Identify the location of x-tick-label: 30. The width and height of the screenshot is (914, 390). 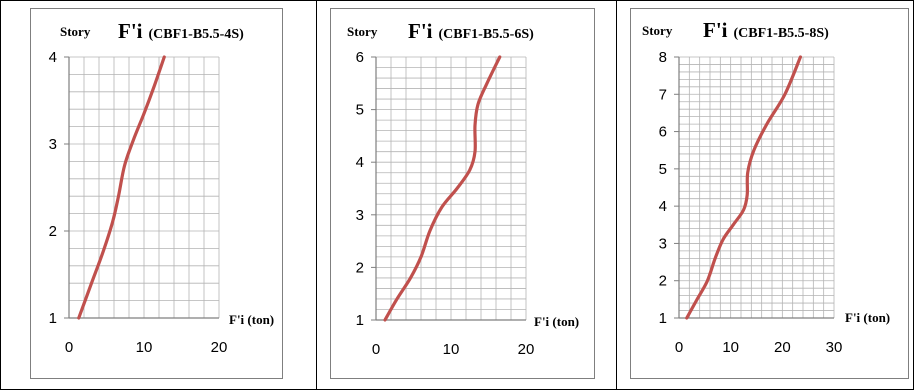
(834, 347).